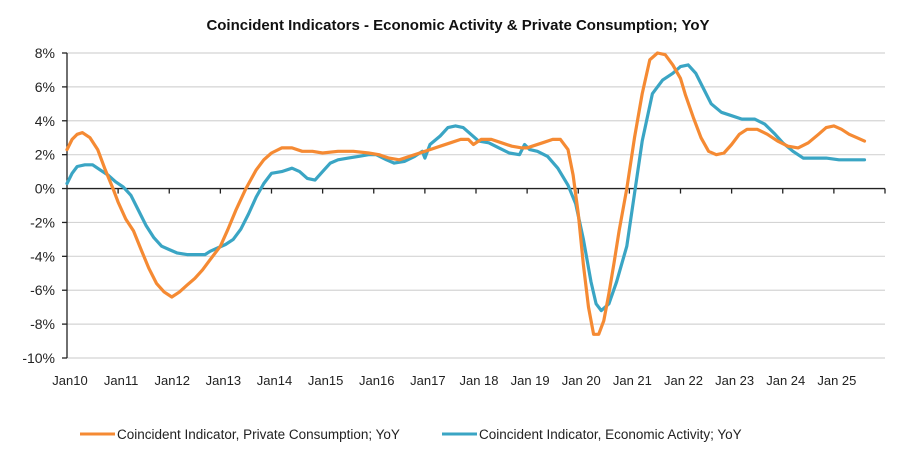  I want to click on y-tick-label: 0%, so click(45, 189).